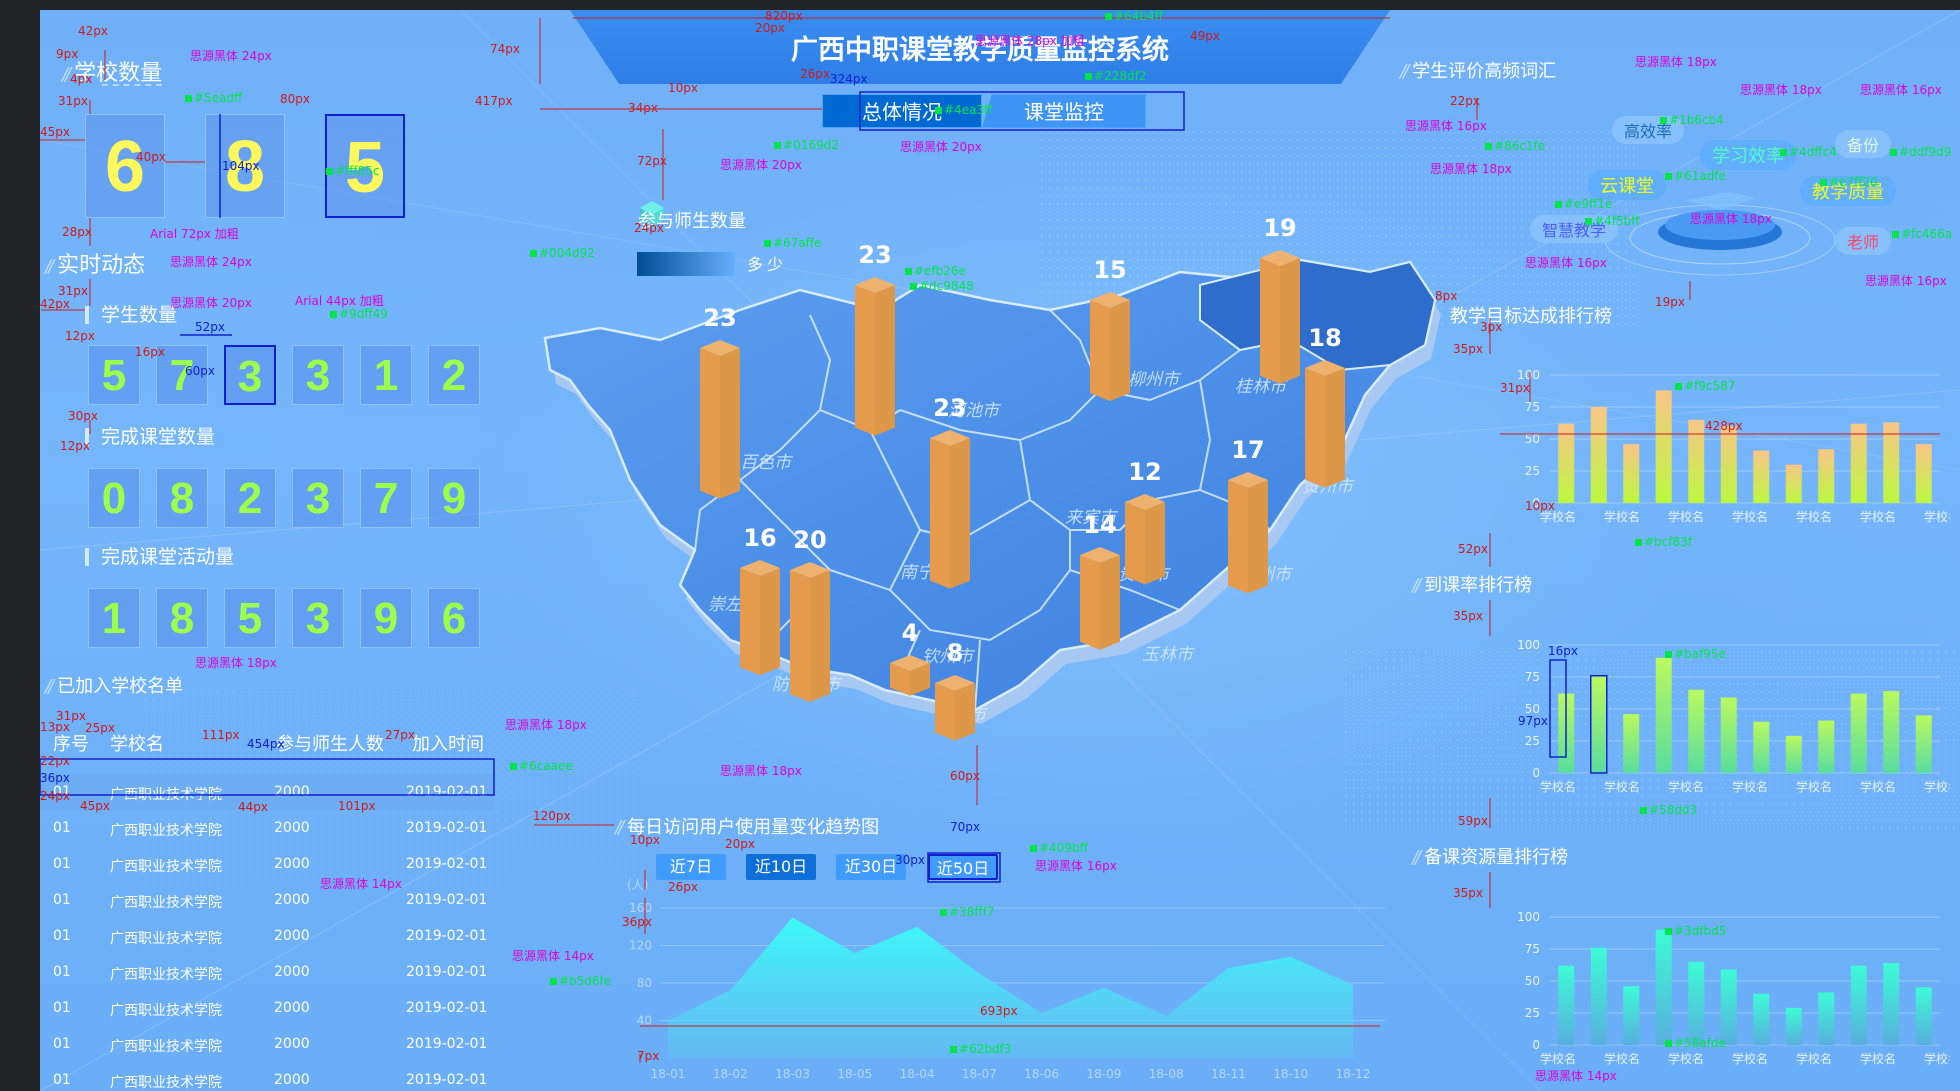 The width and height of the screenshot is (1960, 1091). What do you see at coordinates (1668, 542) in the screenshot?
I see `spec-annotation-text: #bcf83f` at bounding box center [1668, 542].